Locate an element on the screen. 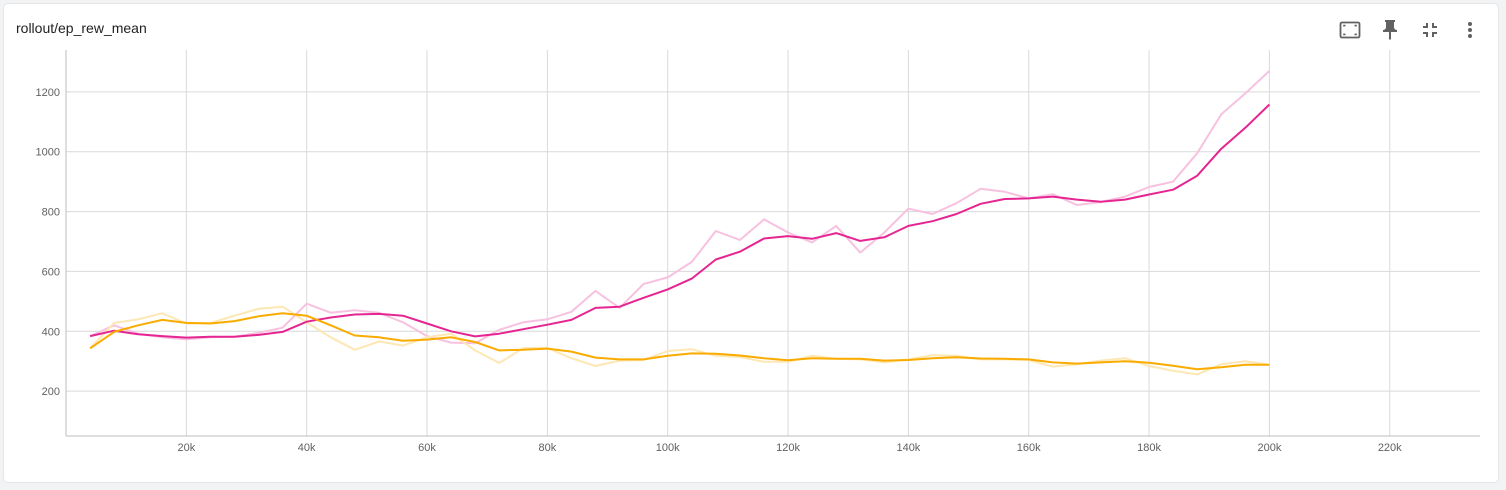 Image resolution: width=1506 pixels, height=490 pixels. pin-button is located at coordinates (1390, 30).